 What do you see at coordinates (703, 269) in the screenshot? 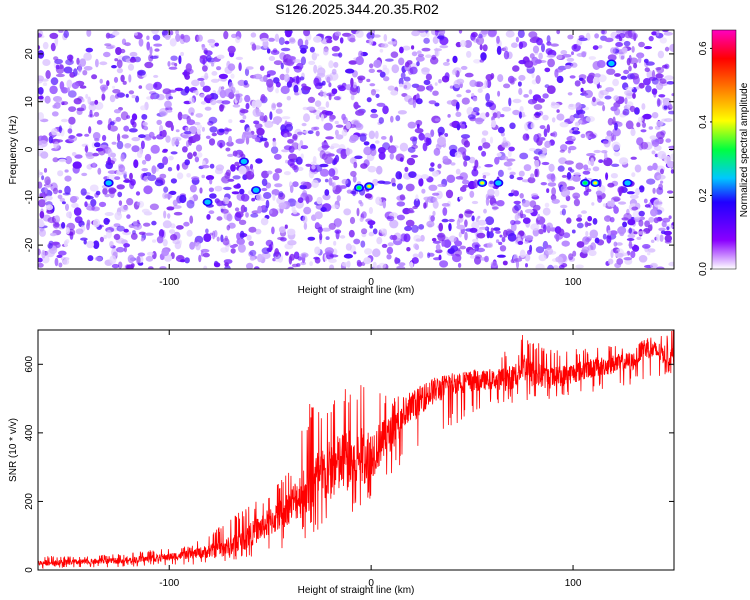
I see `colorbar-tick-label: 0.0` at bounding box center [703, 269].